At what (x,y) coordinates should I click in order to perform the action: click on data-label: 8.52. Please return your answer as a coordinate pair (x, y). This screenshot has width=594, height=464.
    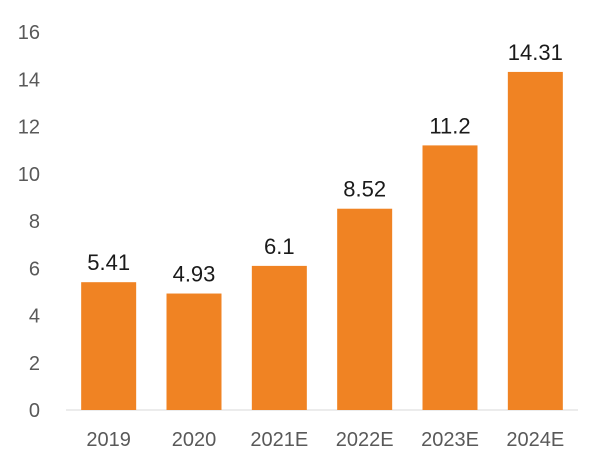
    Looking at the image, I should click on (364, 189).